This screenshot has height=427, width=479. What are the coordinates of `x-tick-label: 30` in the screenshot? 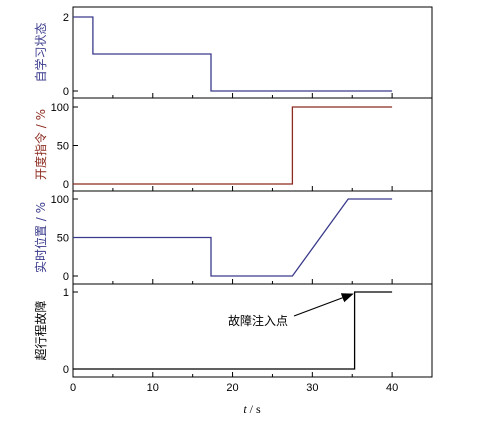 It's located at (312, 388).